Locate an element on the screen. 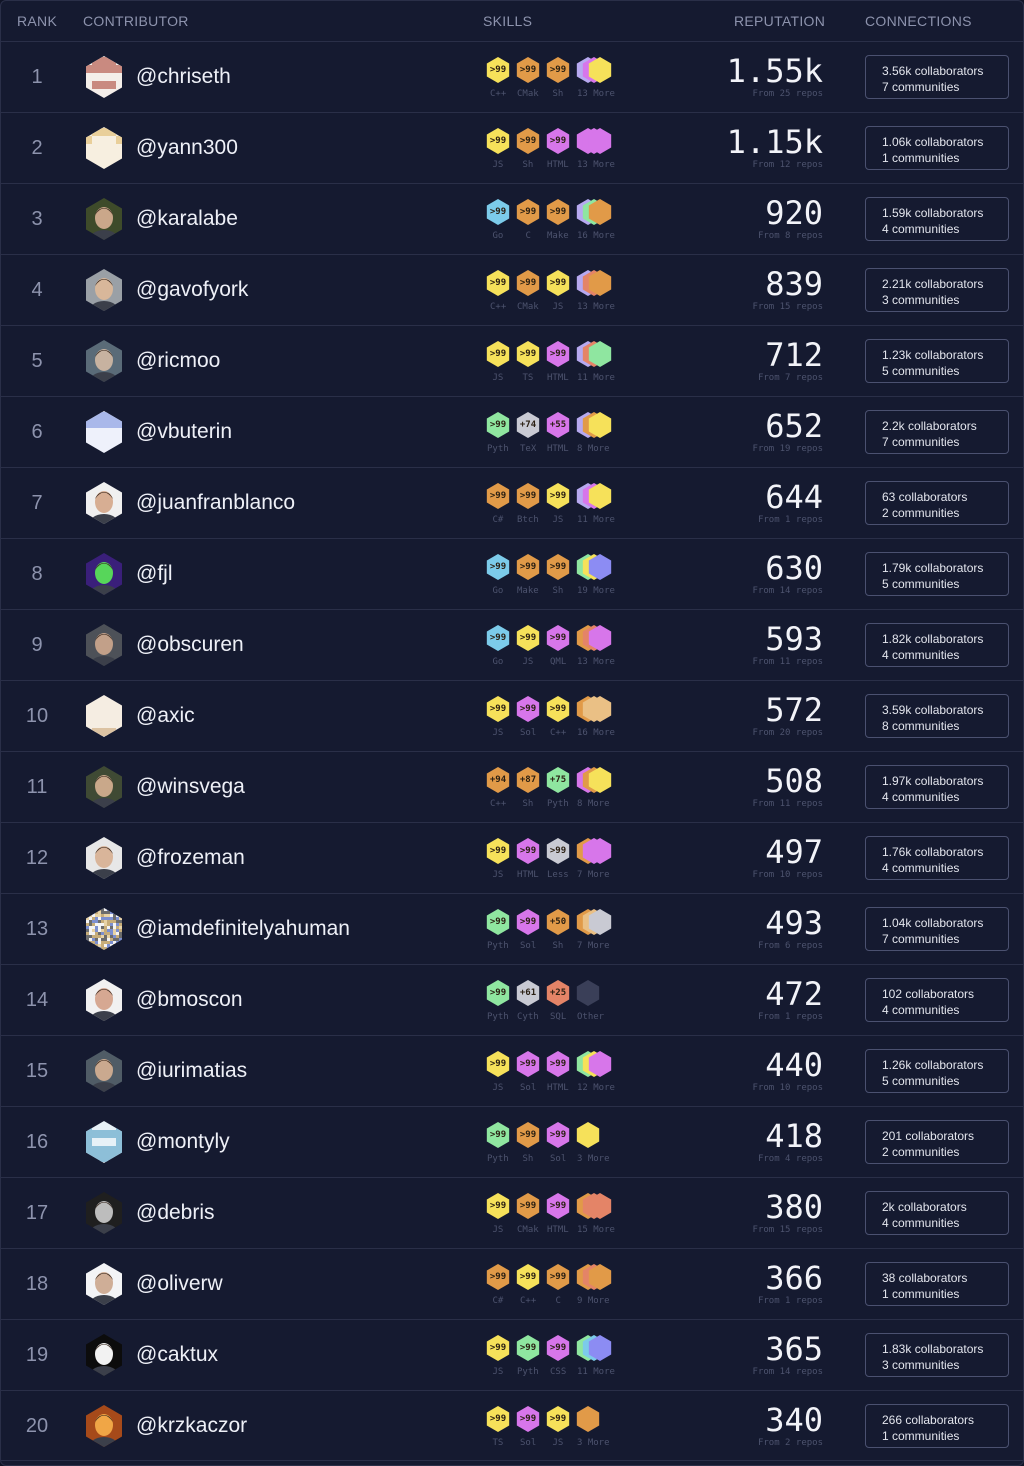 The width and height of the screenshot is (1024, 1466). connections-button: 63 collaborators 2 communities is located at coordinates (937, 503).